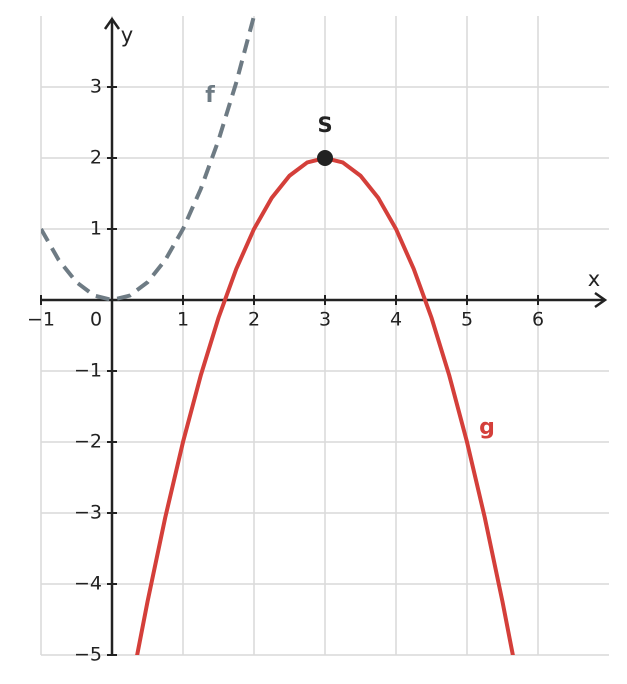 This screenshot has width=627, height=684. Describe the element at coordinates (127, 35) in the screenshot. I see `y-axis-label: y` at that location.